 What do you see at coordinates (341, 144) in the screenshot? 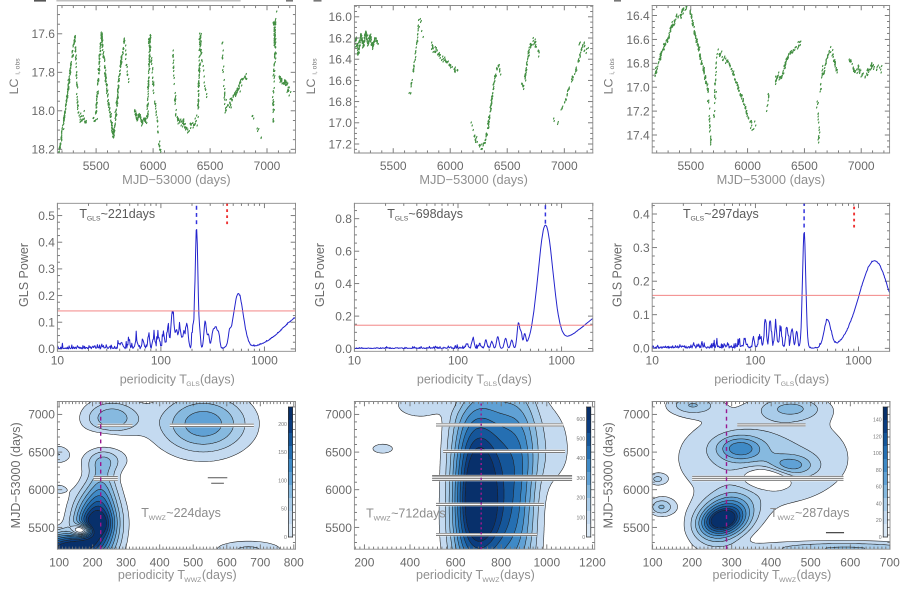
I see `svg-text: 17.2` at bounding box center [341, 144].